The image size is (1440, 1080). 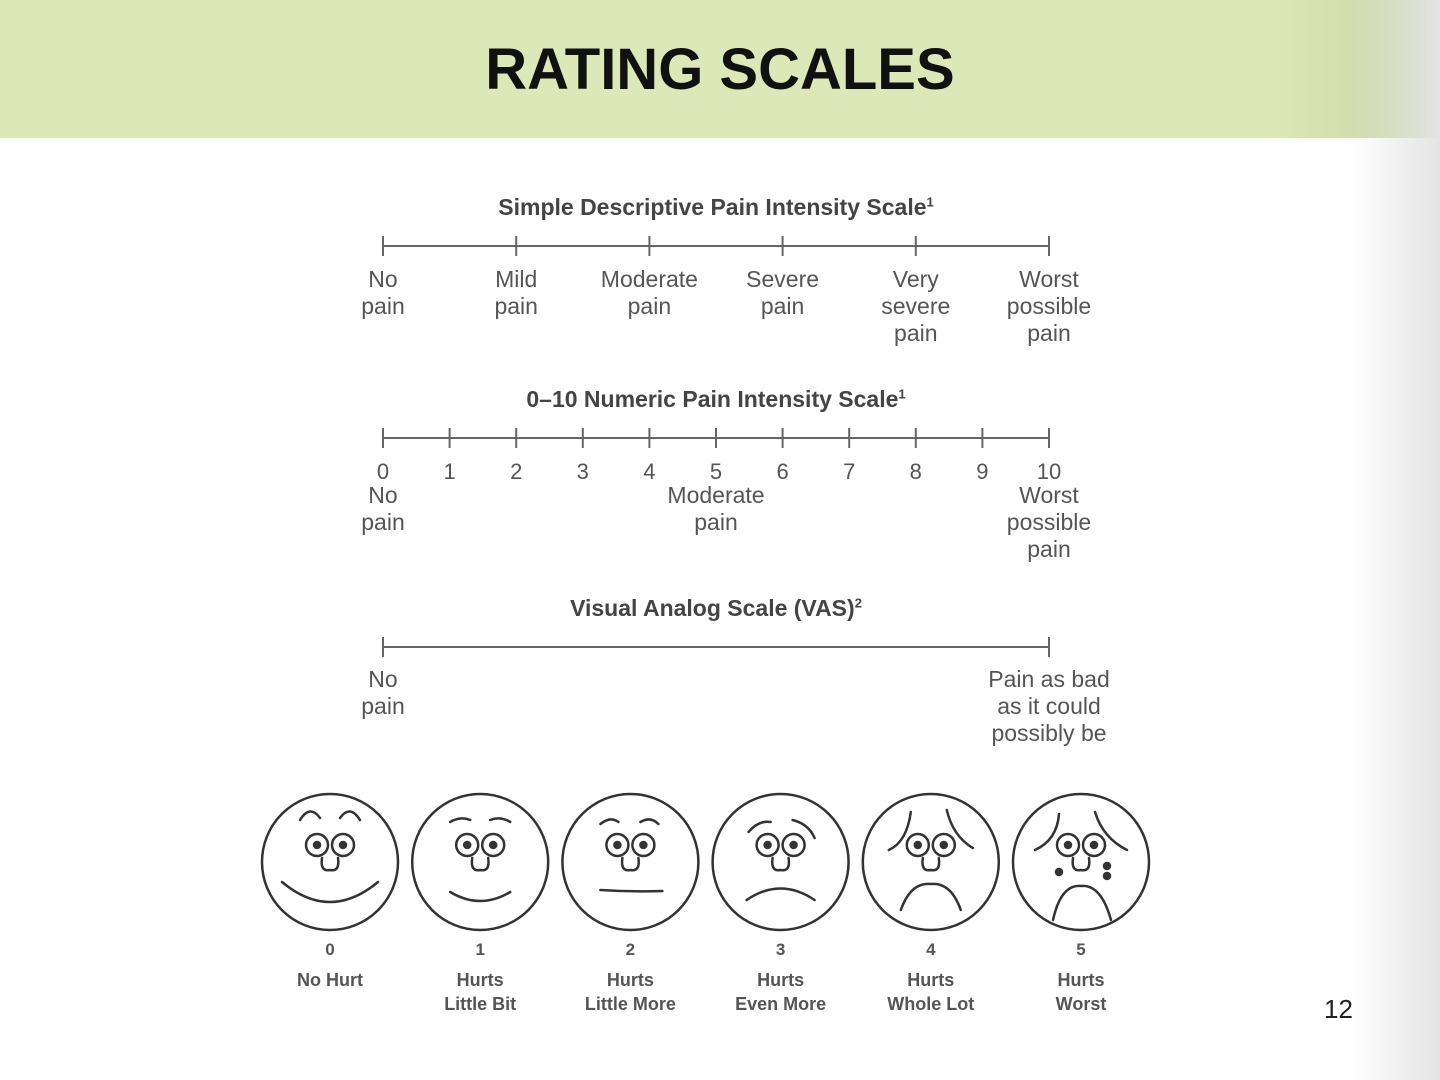 I want to click on numeric-tick-label: 0, so click(x=383, y=471).